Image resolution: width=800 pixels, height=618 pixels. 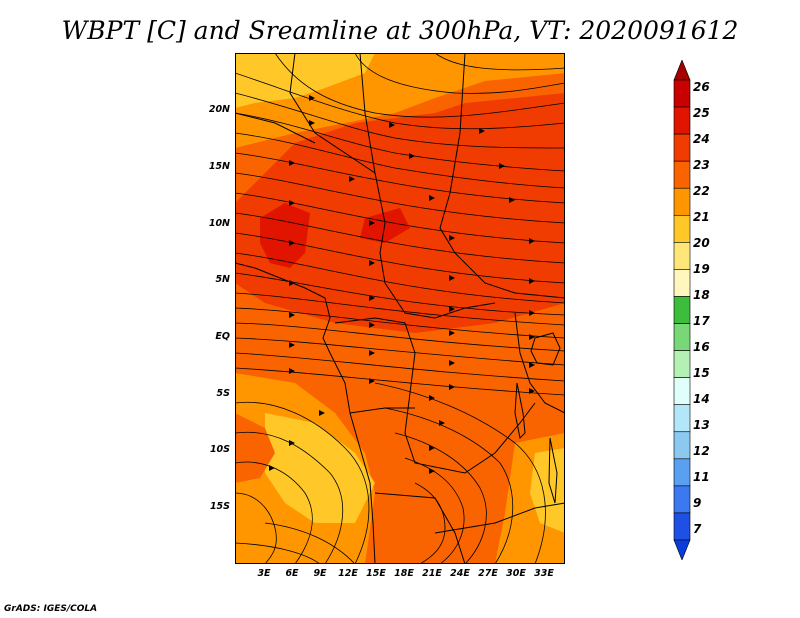 I want to click on wbpt-region-20-northwest, so click(x=305, y=80).